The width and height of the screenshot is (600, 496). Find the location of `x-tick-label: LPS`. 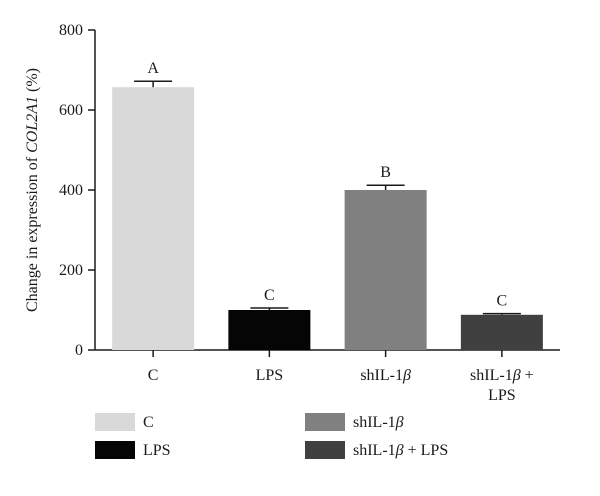

x-tick-label: LPS is located at coordinates (270, 375).